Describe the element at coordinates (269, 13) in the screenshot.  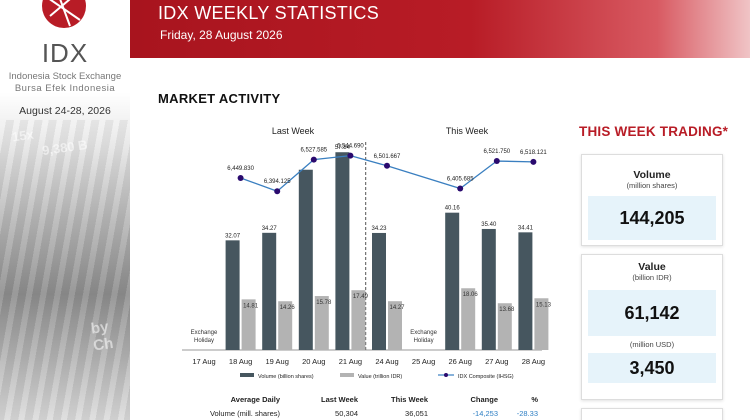
I see `page-title: IDX WEEKLY STATISTICS` at that location.